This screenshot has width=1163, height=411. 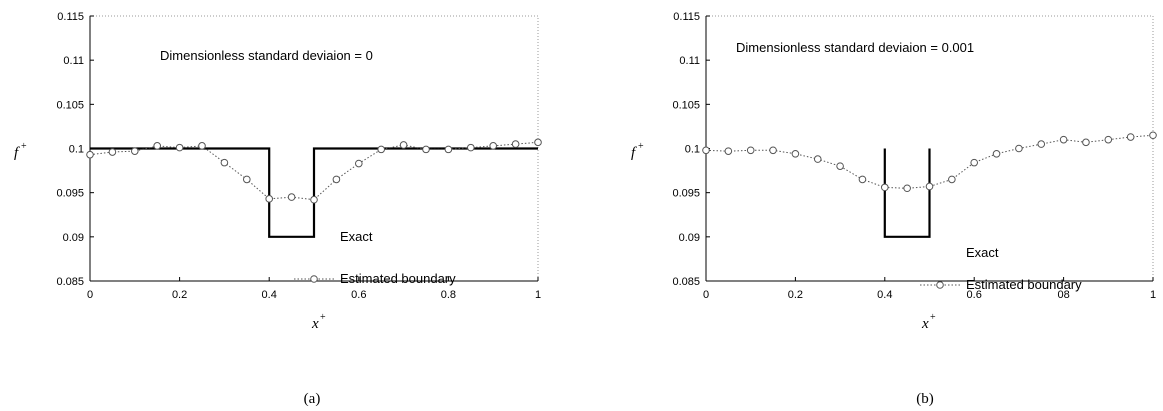 I want to click on panel-label: (a), so click(x=312, y=399).